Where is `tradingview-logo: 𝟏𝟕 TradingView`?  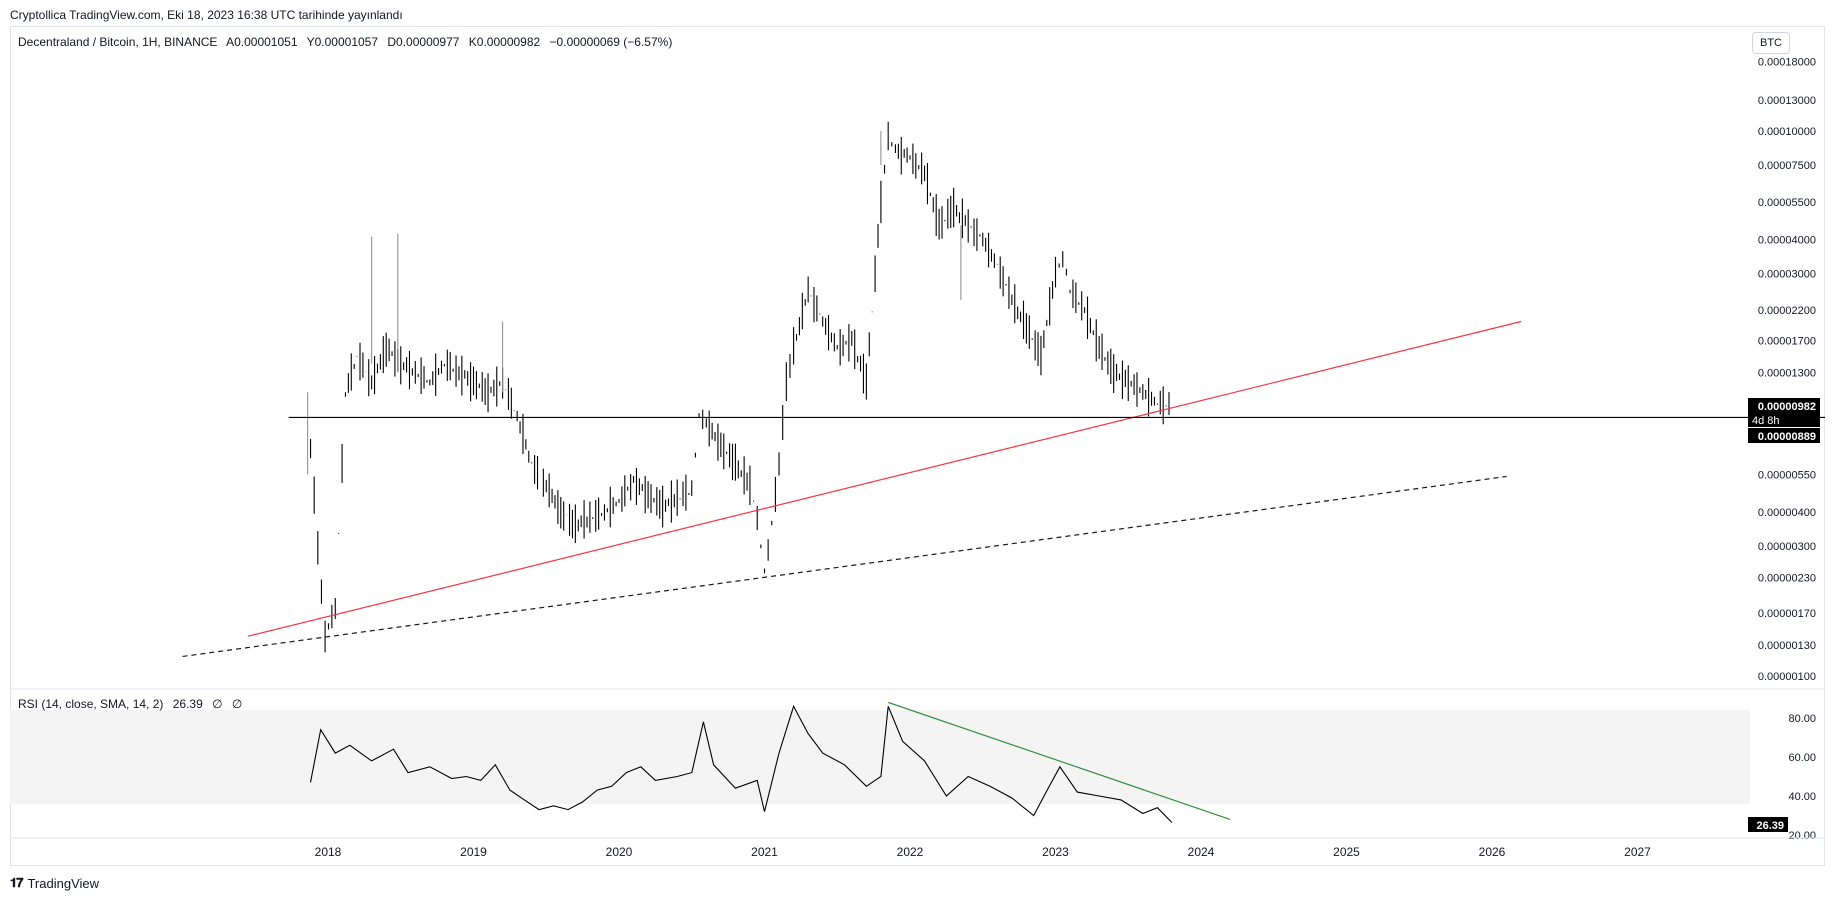 tradingview-logo: 𝟏𝟕 TradingView is located at coordinates (54, 883).